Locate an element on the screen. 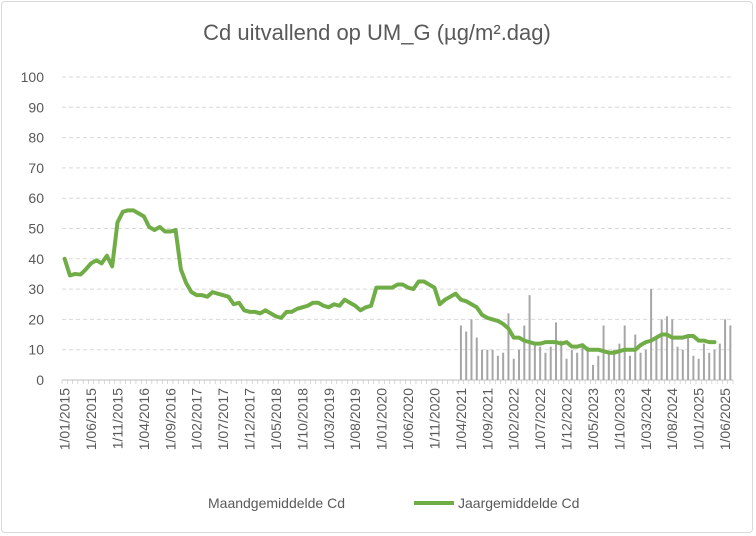 The width and height of the screenshot is (756, 536). x-tick-label: 1/11/2015 is located at coordinates (117, 418).